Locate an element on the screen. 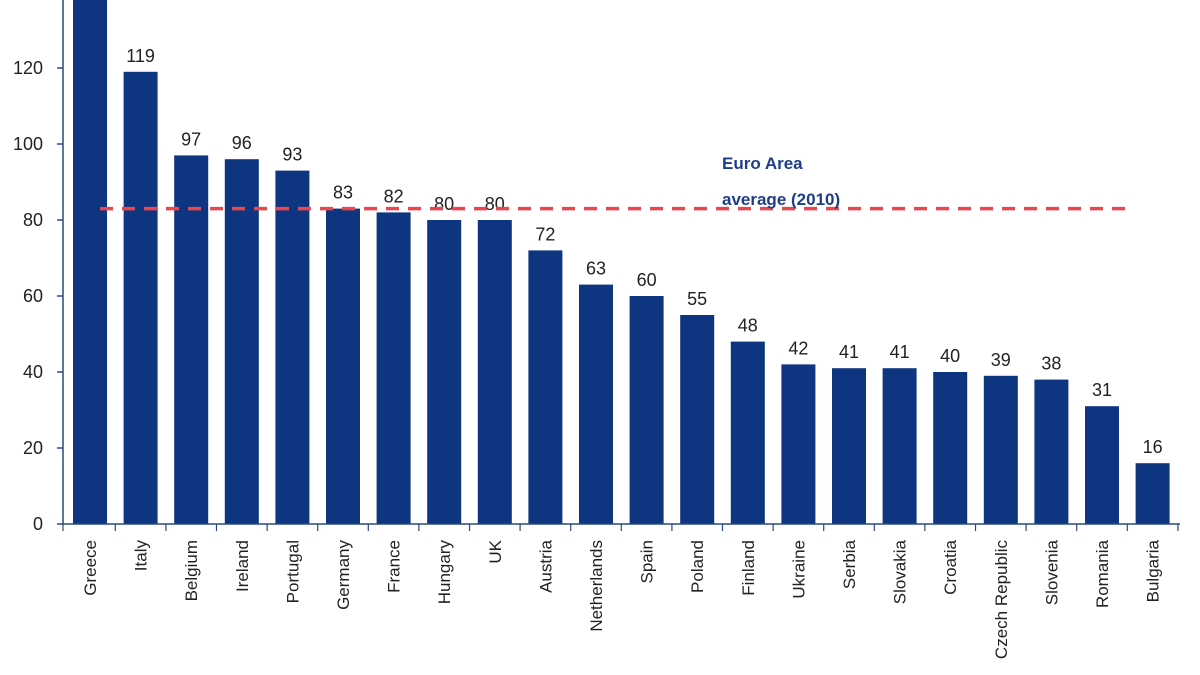 The image size is (1200, 675). bar-uk is located at coordinates (494, 372).